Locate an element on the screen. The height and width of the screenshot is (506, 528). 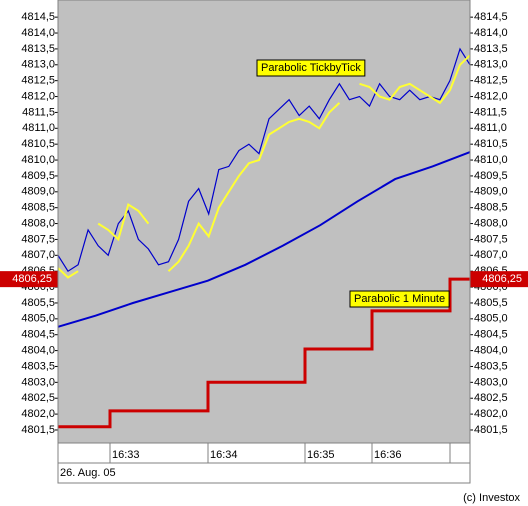
x-tick-label: 16:34 is located at coordinates (224, 455).